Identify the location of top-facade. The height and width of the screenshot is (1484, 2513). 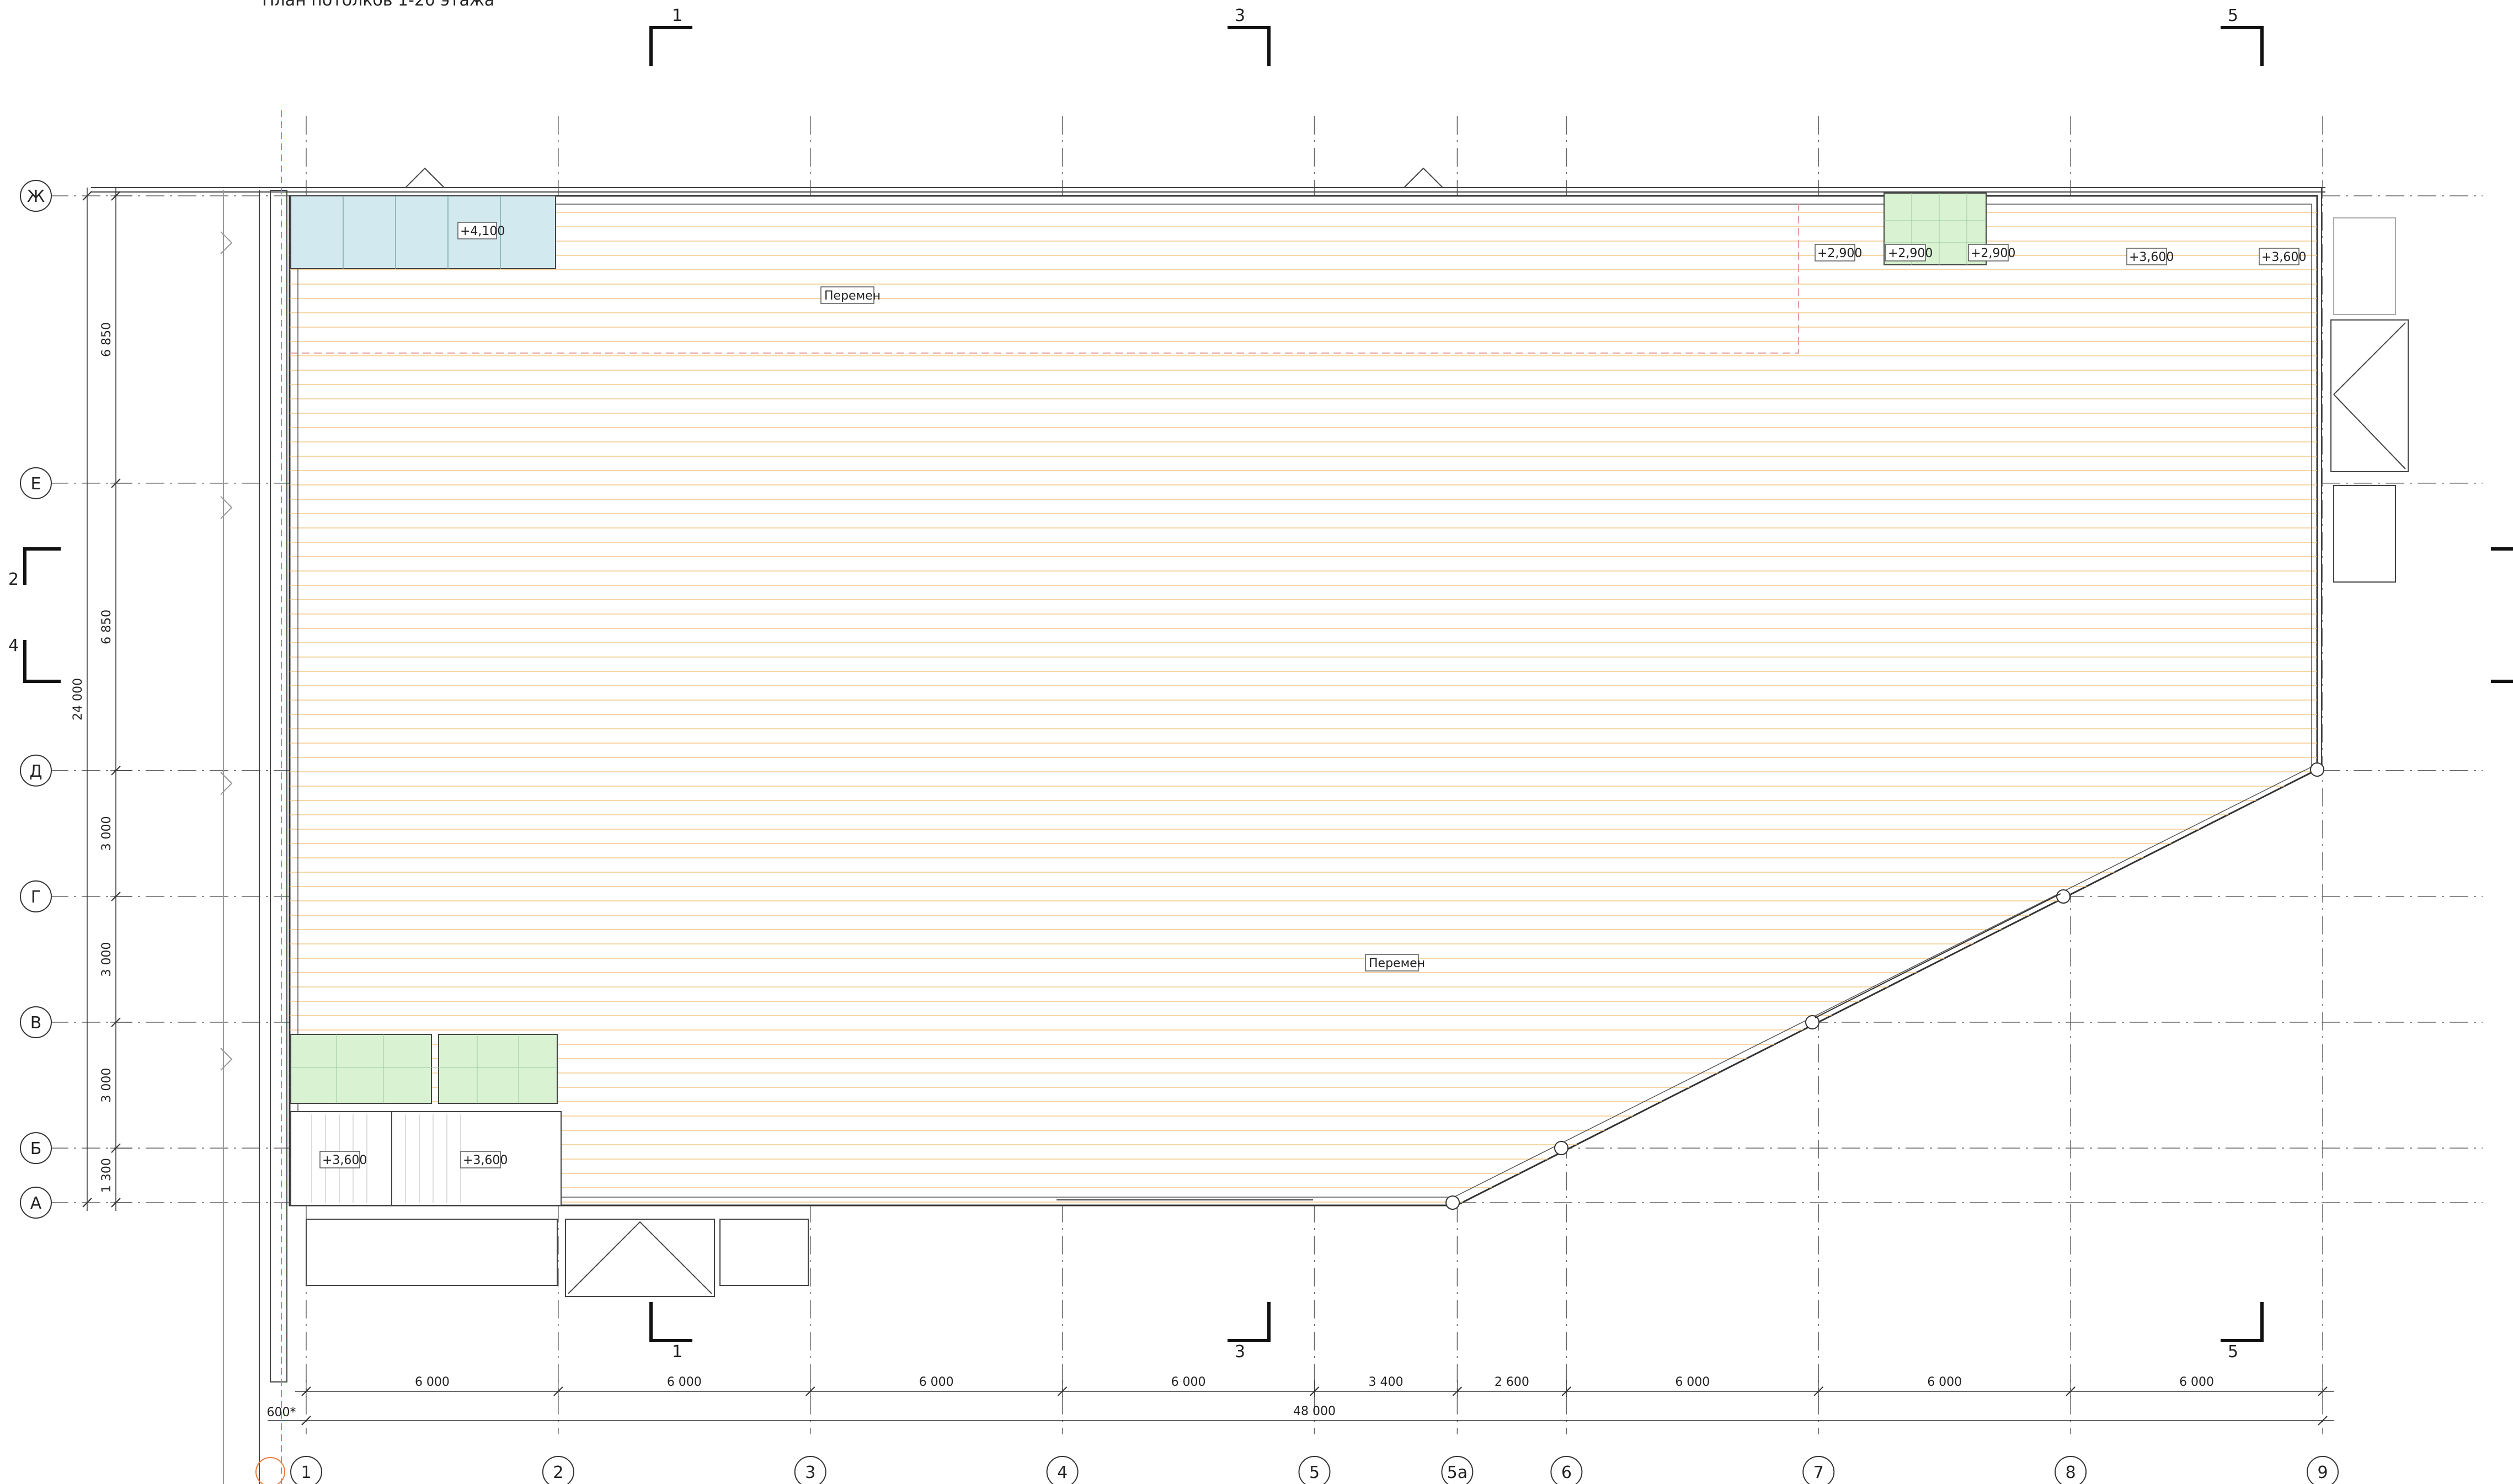
(1208, 180).